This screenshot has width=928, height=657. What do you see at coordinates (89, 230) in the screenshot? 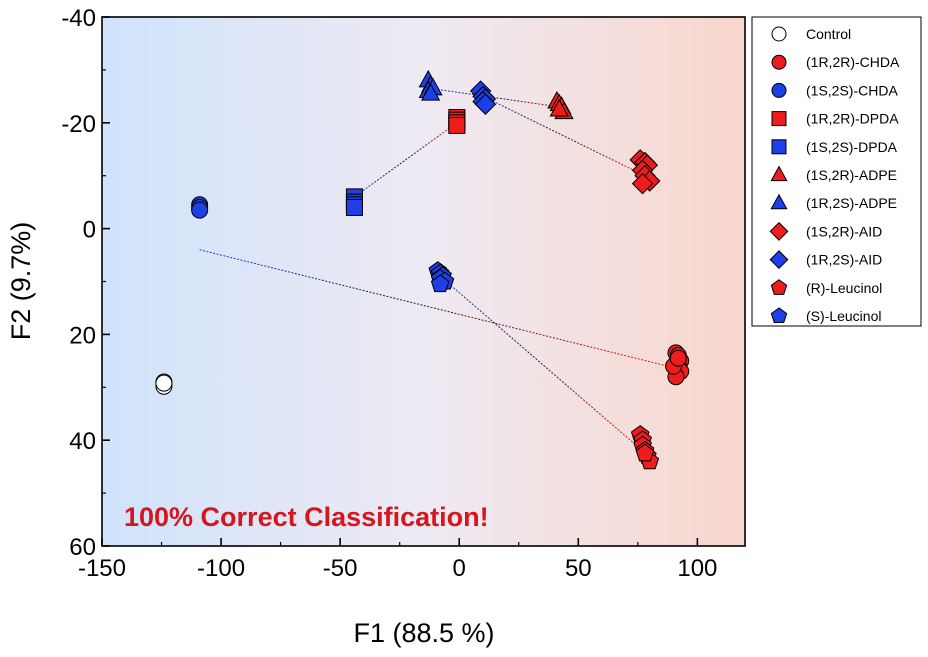
I see `y-tick-label: 0` at bounding box center [89, 230].